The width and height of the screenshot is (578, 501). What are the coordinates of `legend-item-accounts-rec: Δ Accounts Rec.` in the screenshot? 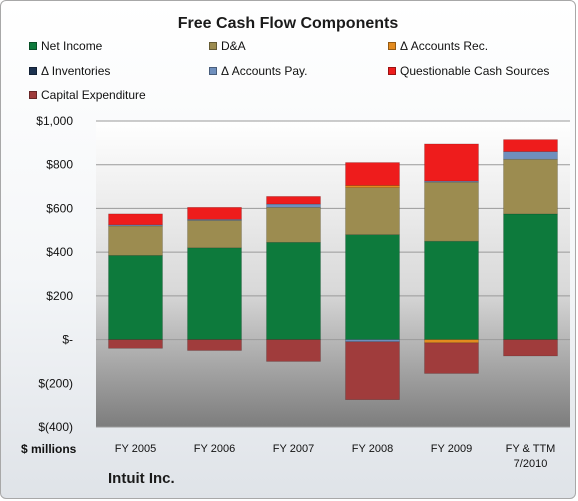 It's located at (438, 46).